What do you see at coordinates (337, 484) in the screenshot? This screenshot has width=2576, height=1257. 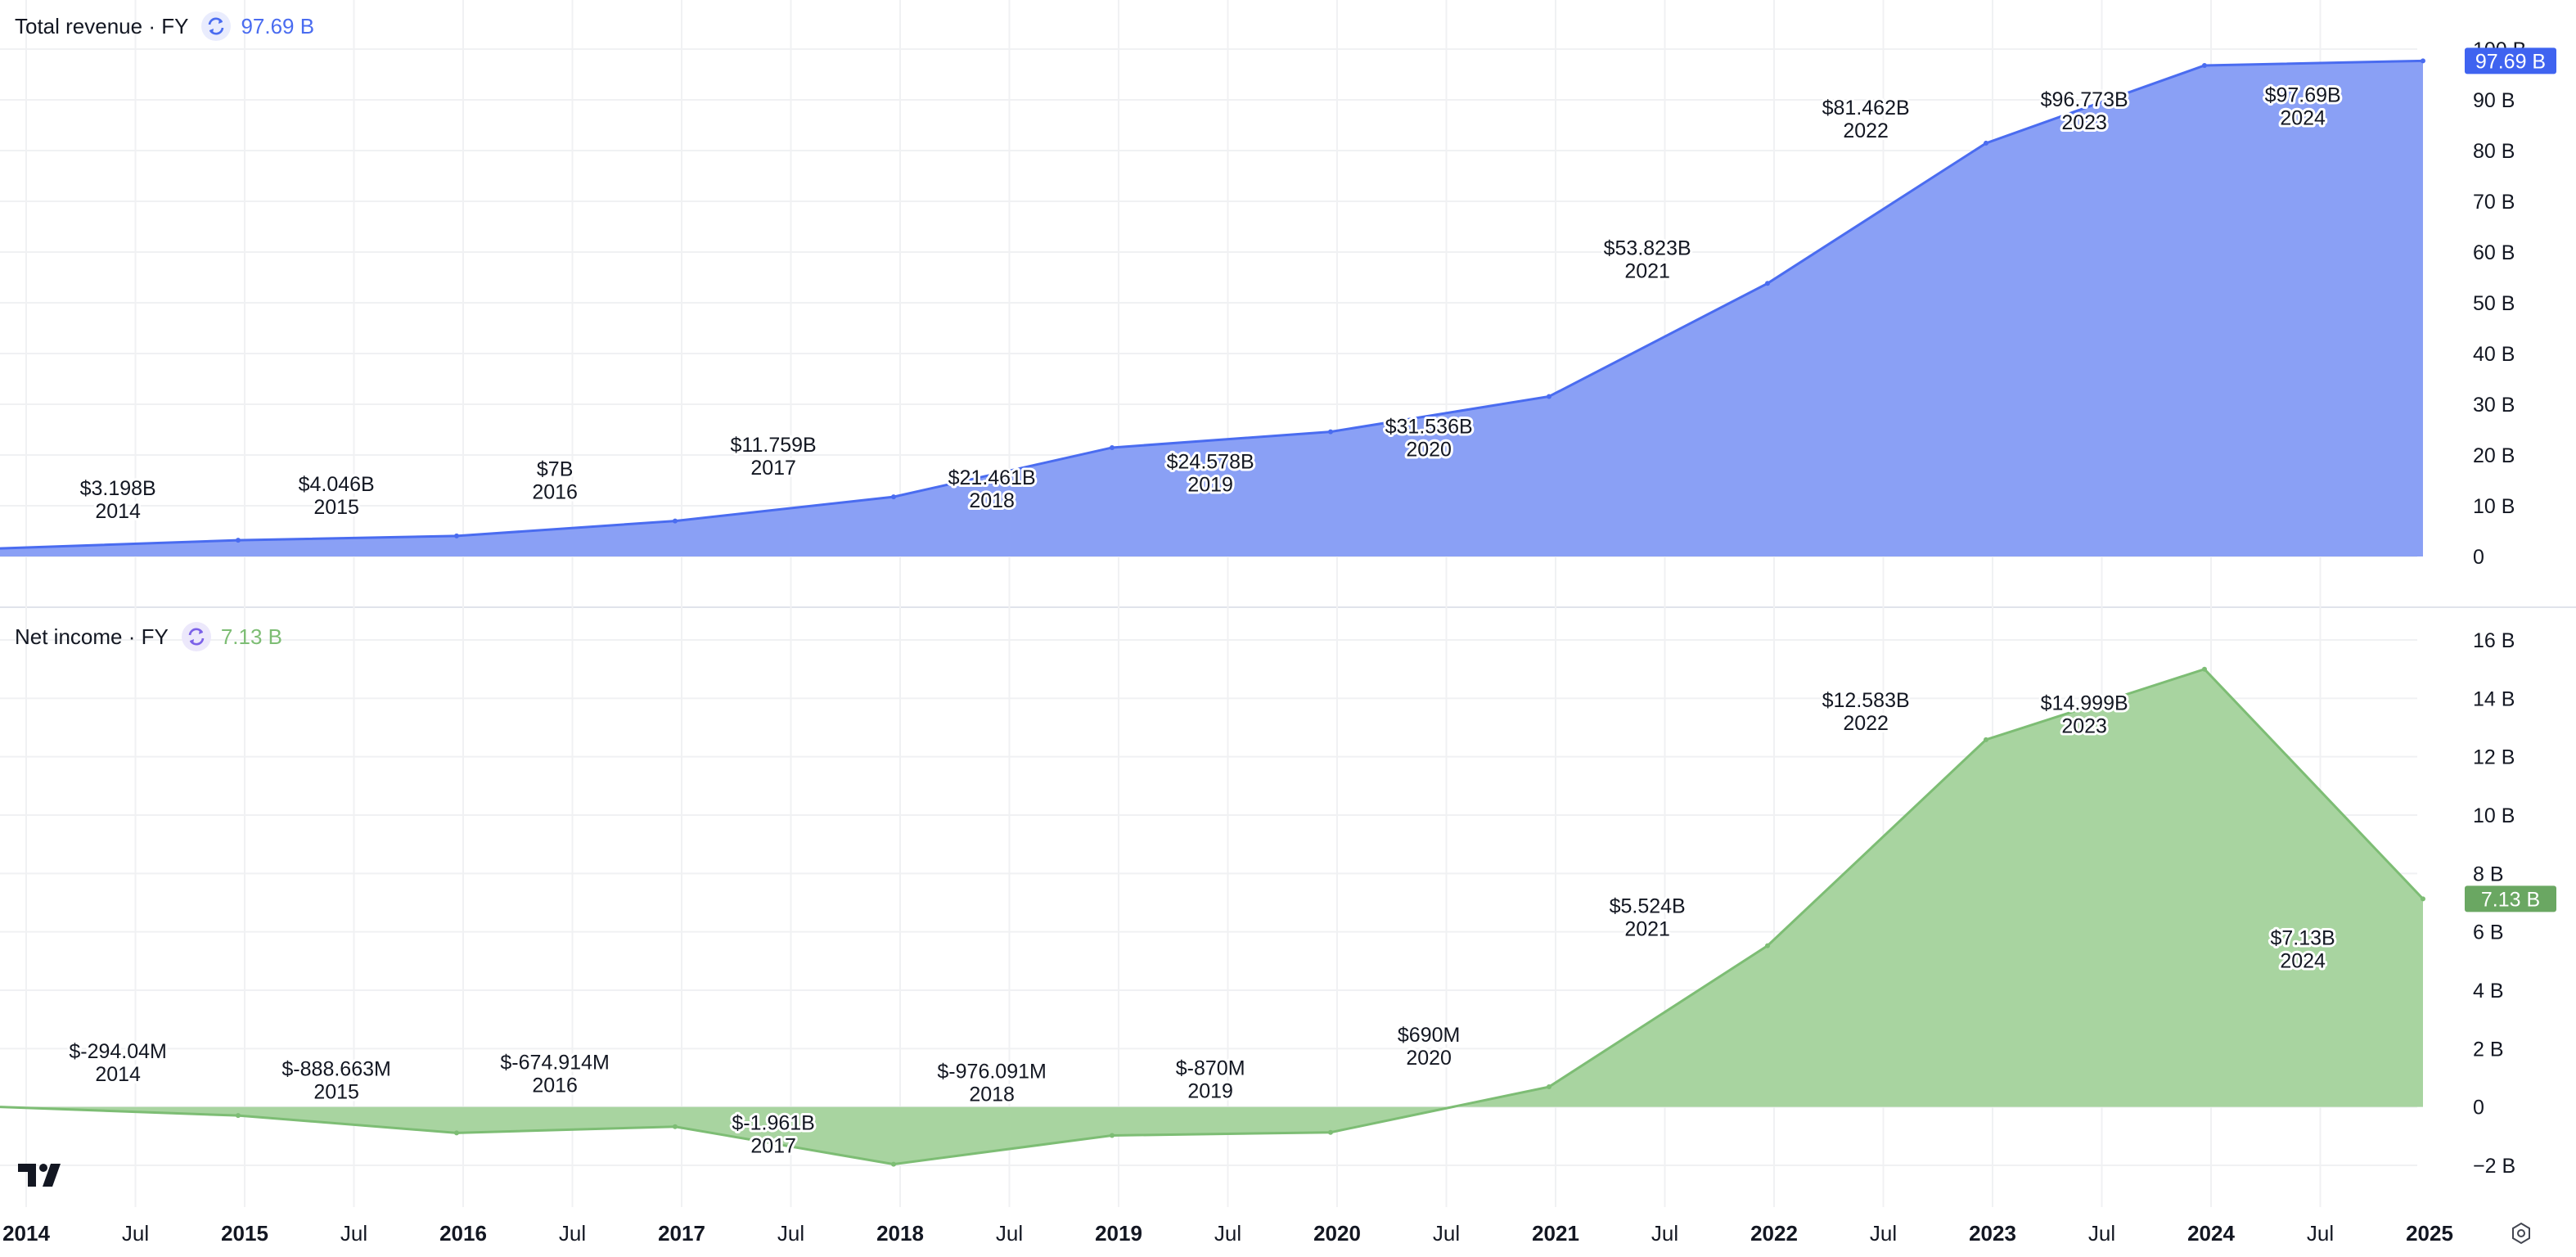 I see `data-label: $4.046B` at bounding box center [337, 484].